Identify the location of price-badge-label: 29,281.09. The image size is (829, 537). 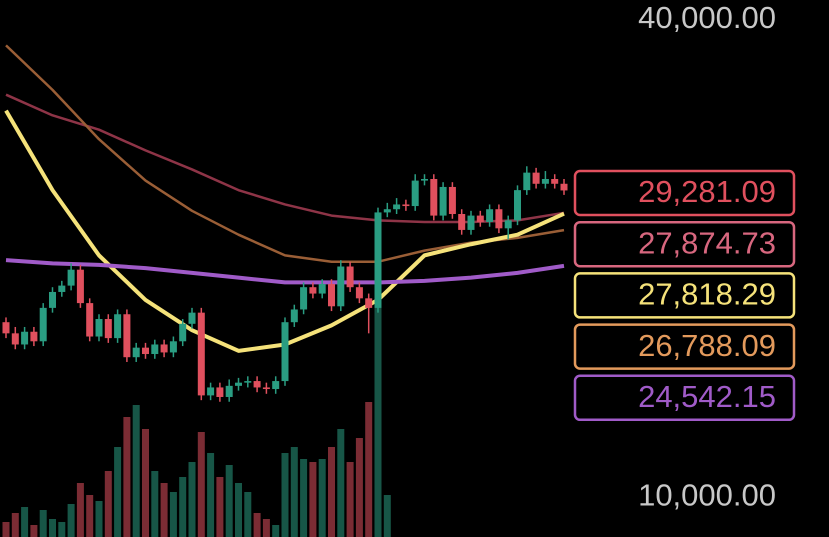
(707, 191).